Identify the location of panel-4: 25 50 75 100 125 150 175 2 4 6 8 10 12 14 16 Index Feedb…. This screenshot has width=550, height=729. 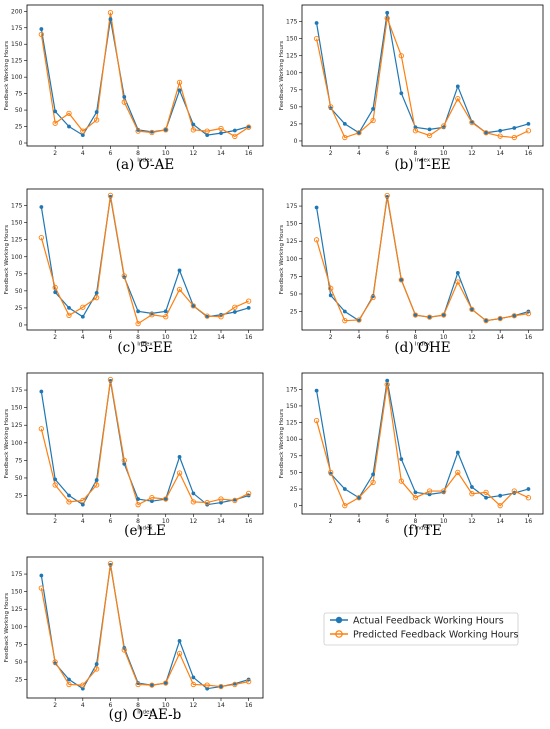
(411, 272).